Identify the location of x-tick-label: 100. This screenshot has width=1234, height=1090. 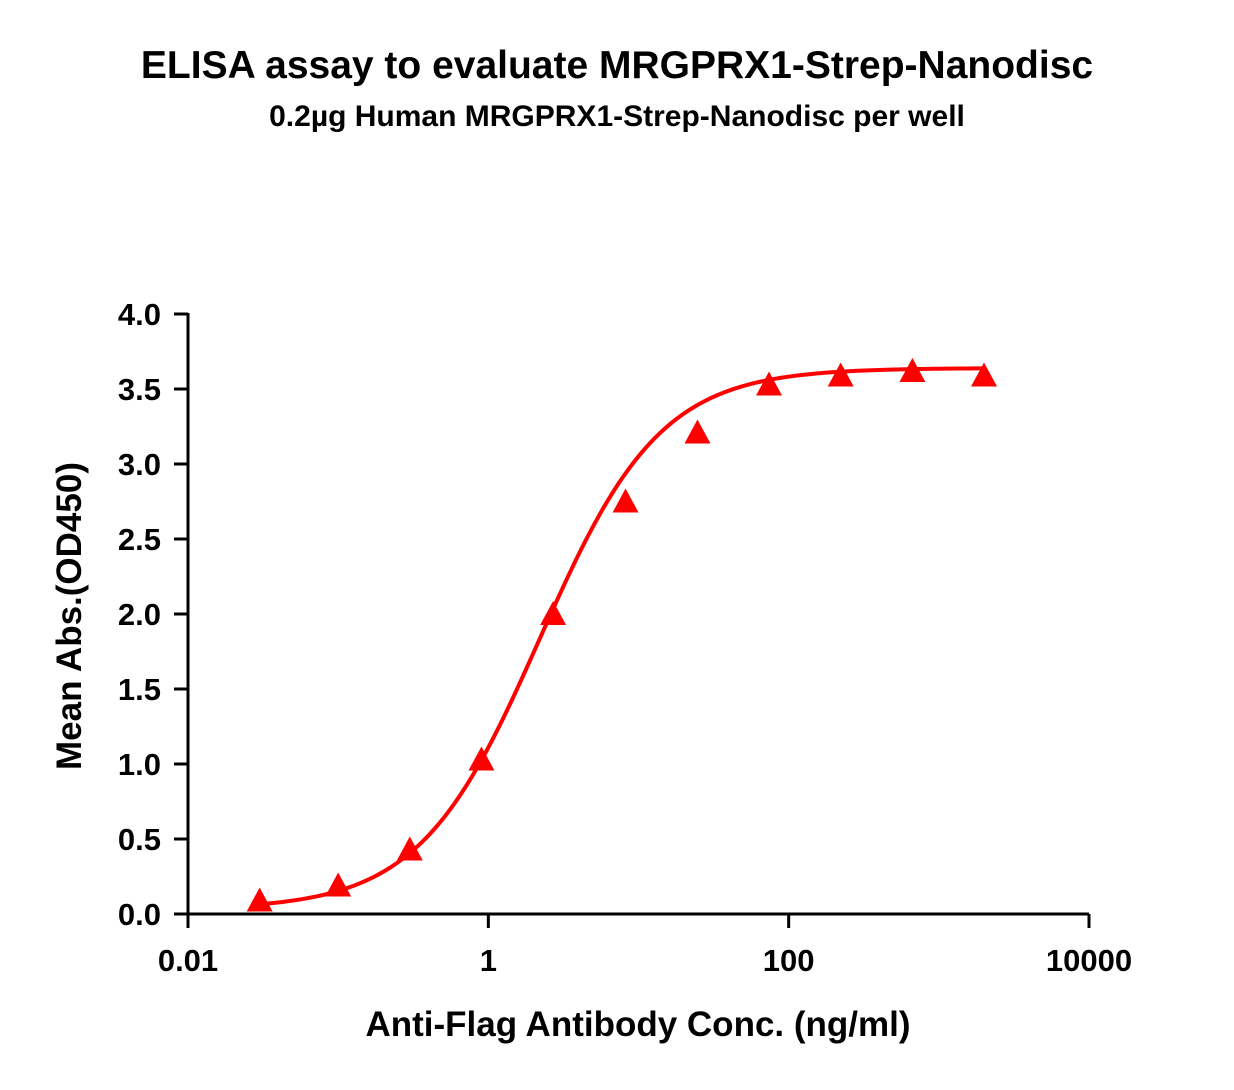
(789, 960).